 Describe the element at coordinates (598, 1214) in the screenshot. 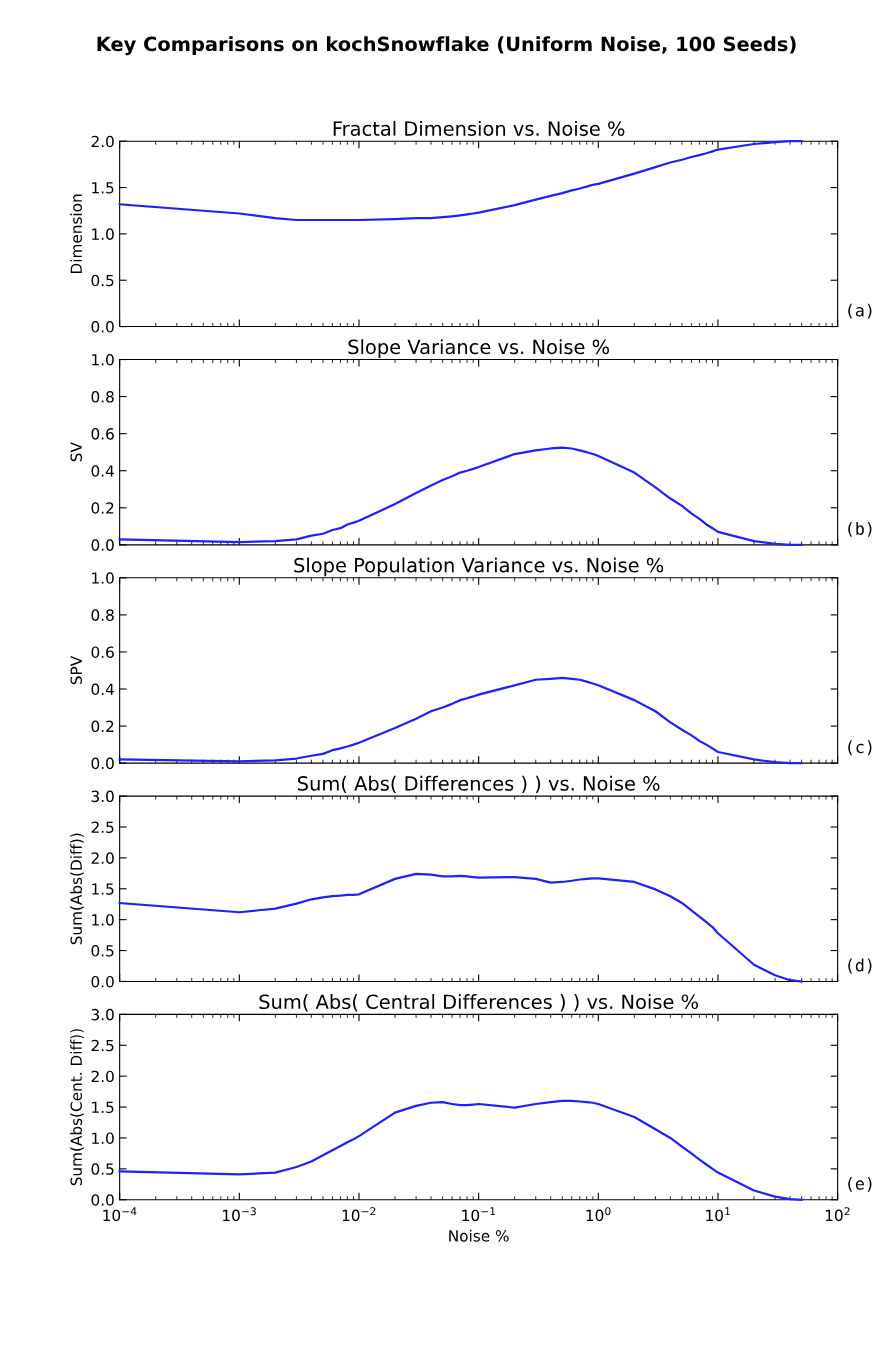

I see `x-tick-label: 10$^{0}$` at that location.